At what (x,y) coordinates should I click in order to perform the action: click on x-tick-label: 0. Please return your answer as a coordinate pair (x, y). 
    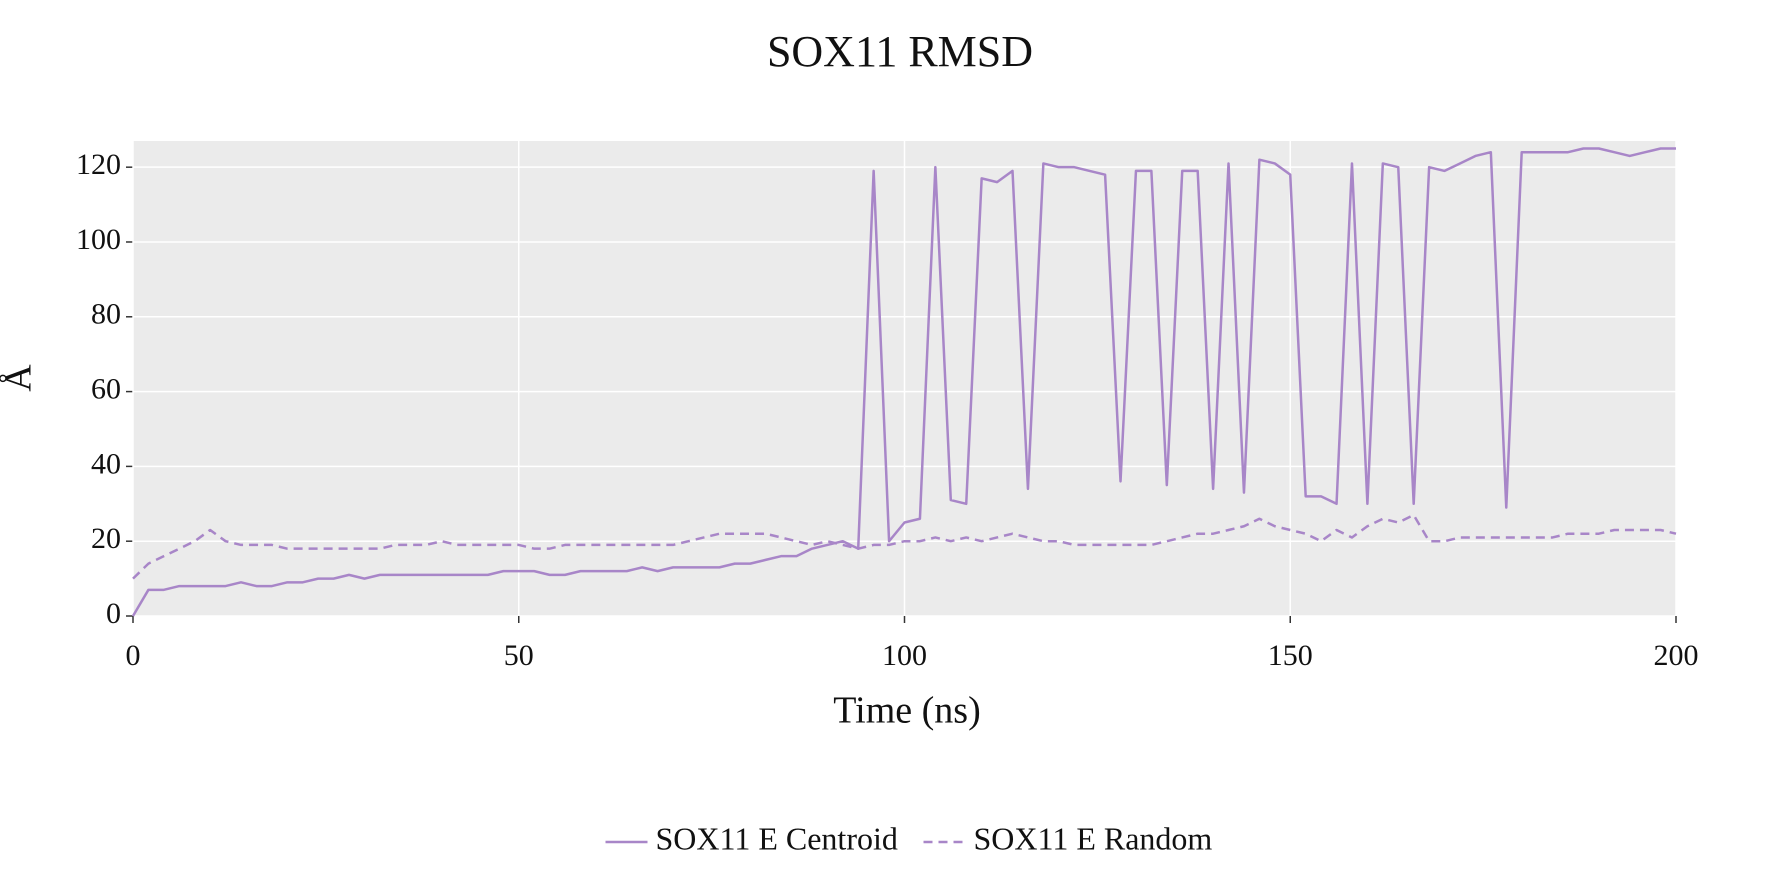
    Looking at the image, I should click on (133, 655).